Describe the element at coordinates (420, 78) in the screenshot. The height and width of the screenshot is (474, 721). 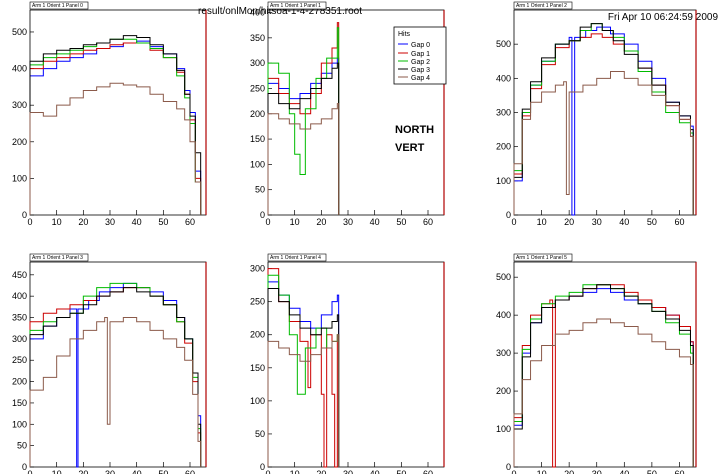
I see `legend-label: Gap 4` at that location.